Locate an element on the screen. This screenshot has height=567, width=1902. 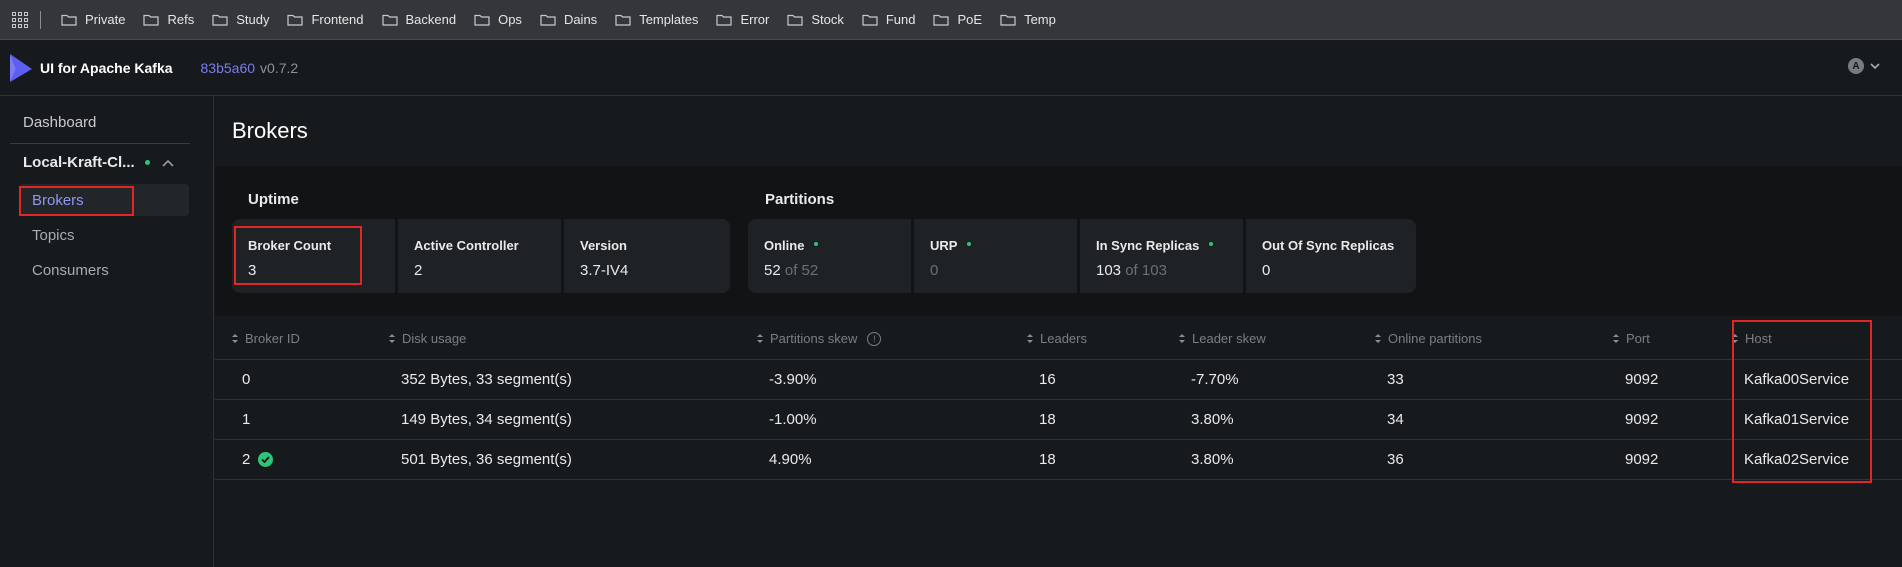
sidebar-item-brokers: Brokers is located at coordinates (104, 200).